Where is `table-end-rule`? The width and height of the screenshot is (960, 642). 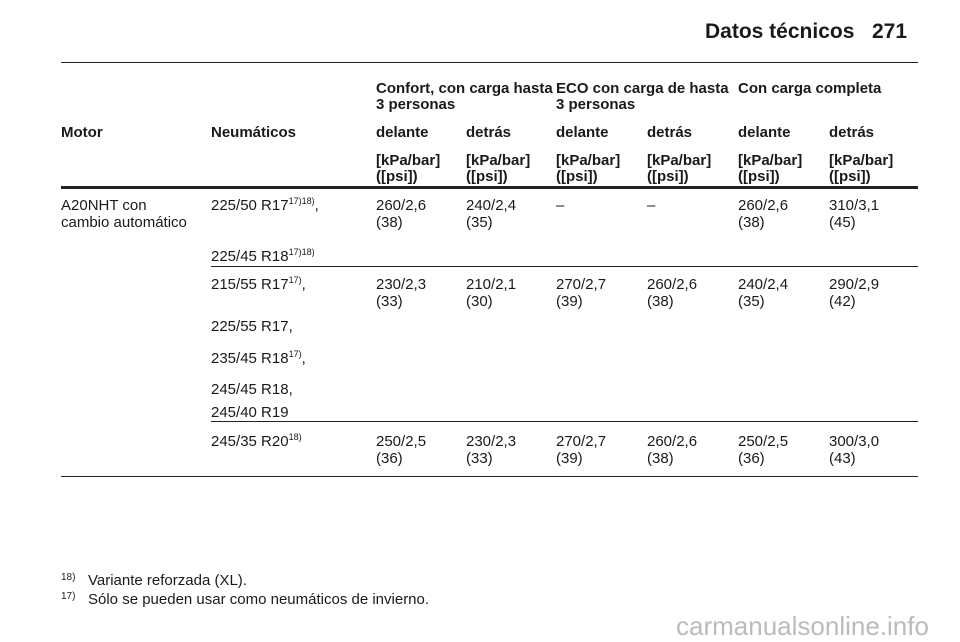
table-end-rule is located at coordinates (489, 476).